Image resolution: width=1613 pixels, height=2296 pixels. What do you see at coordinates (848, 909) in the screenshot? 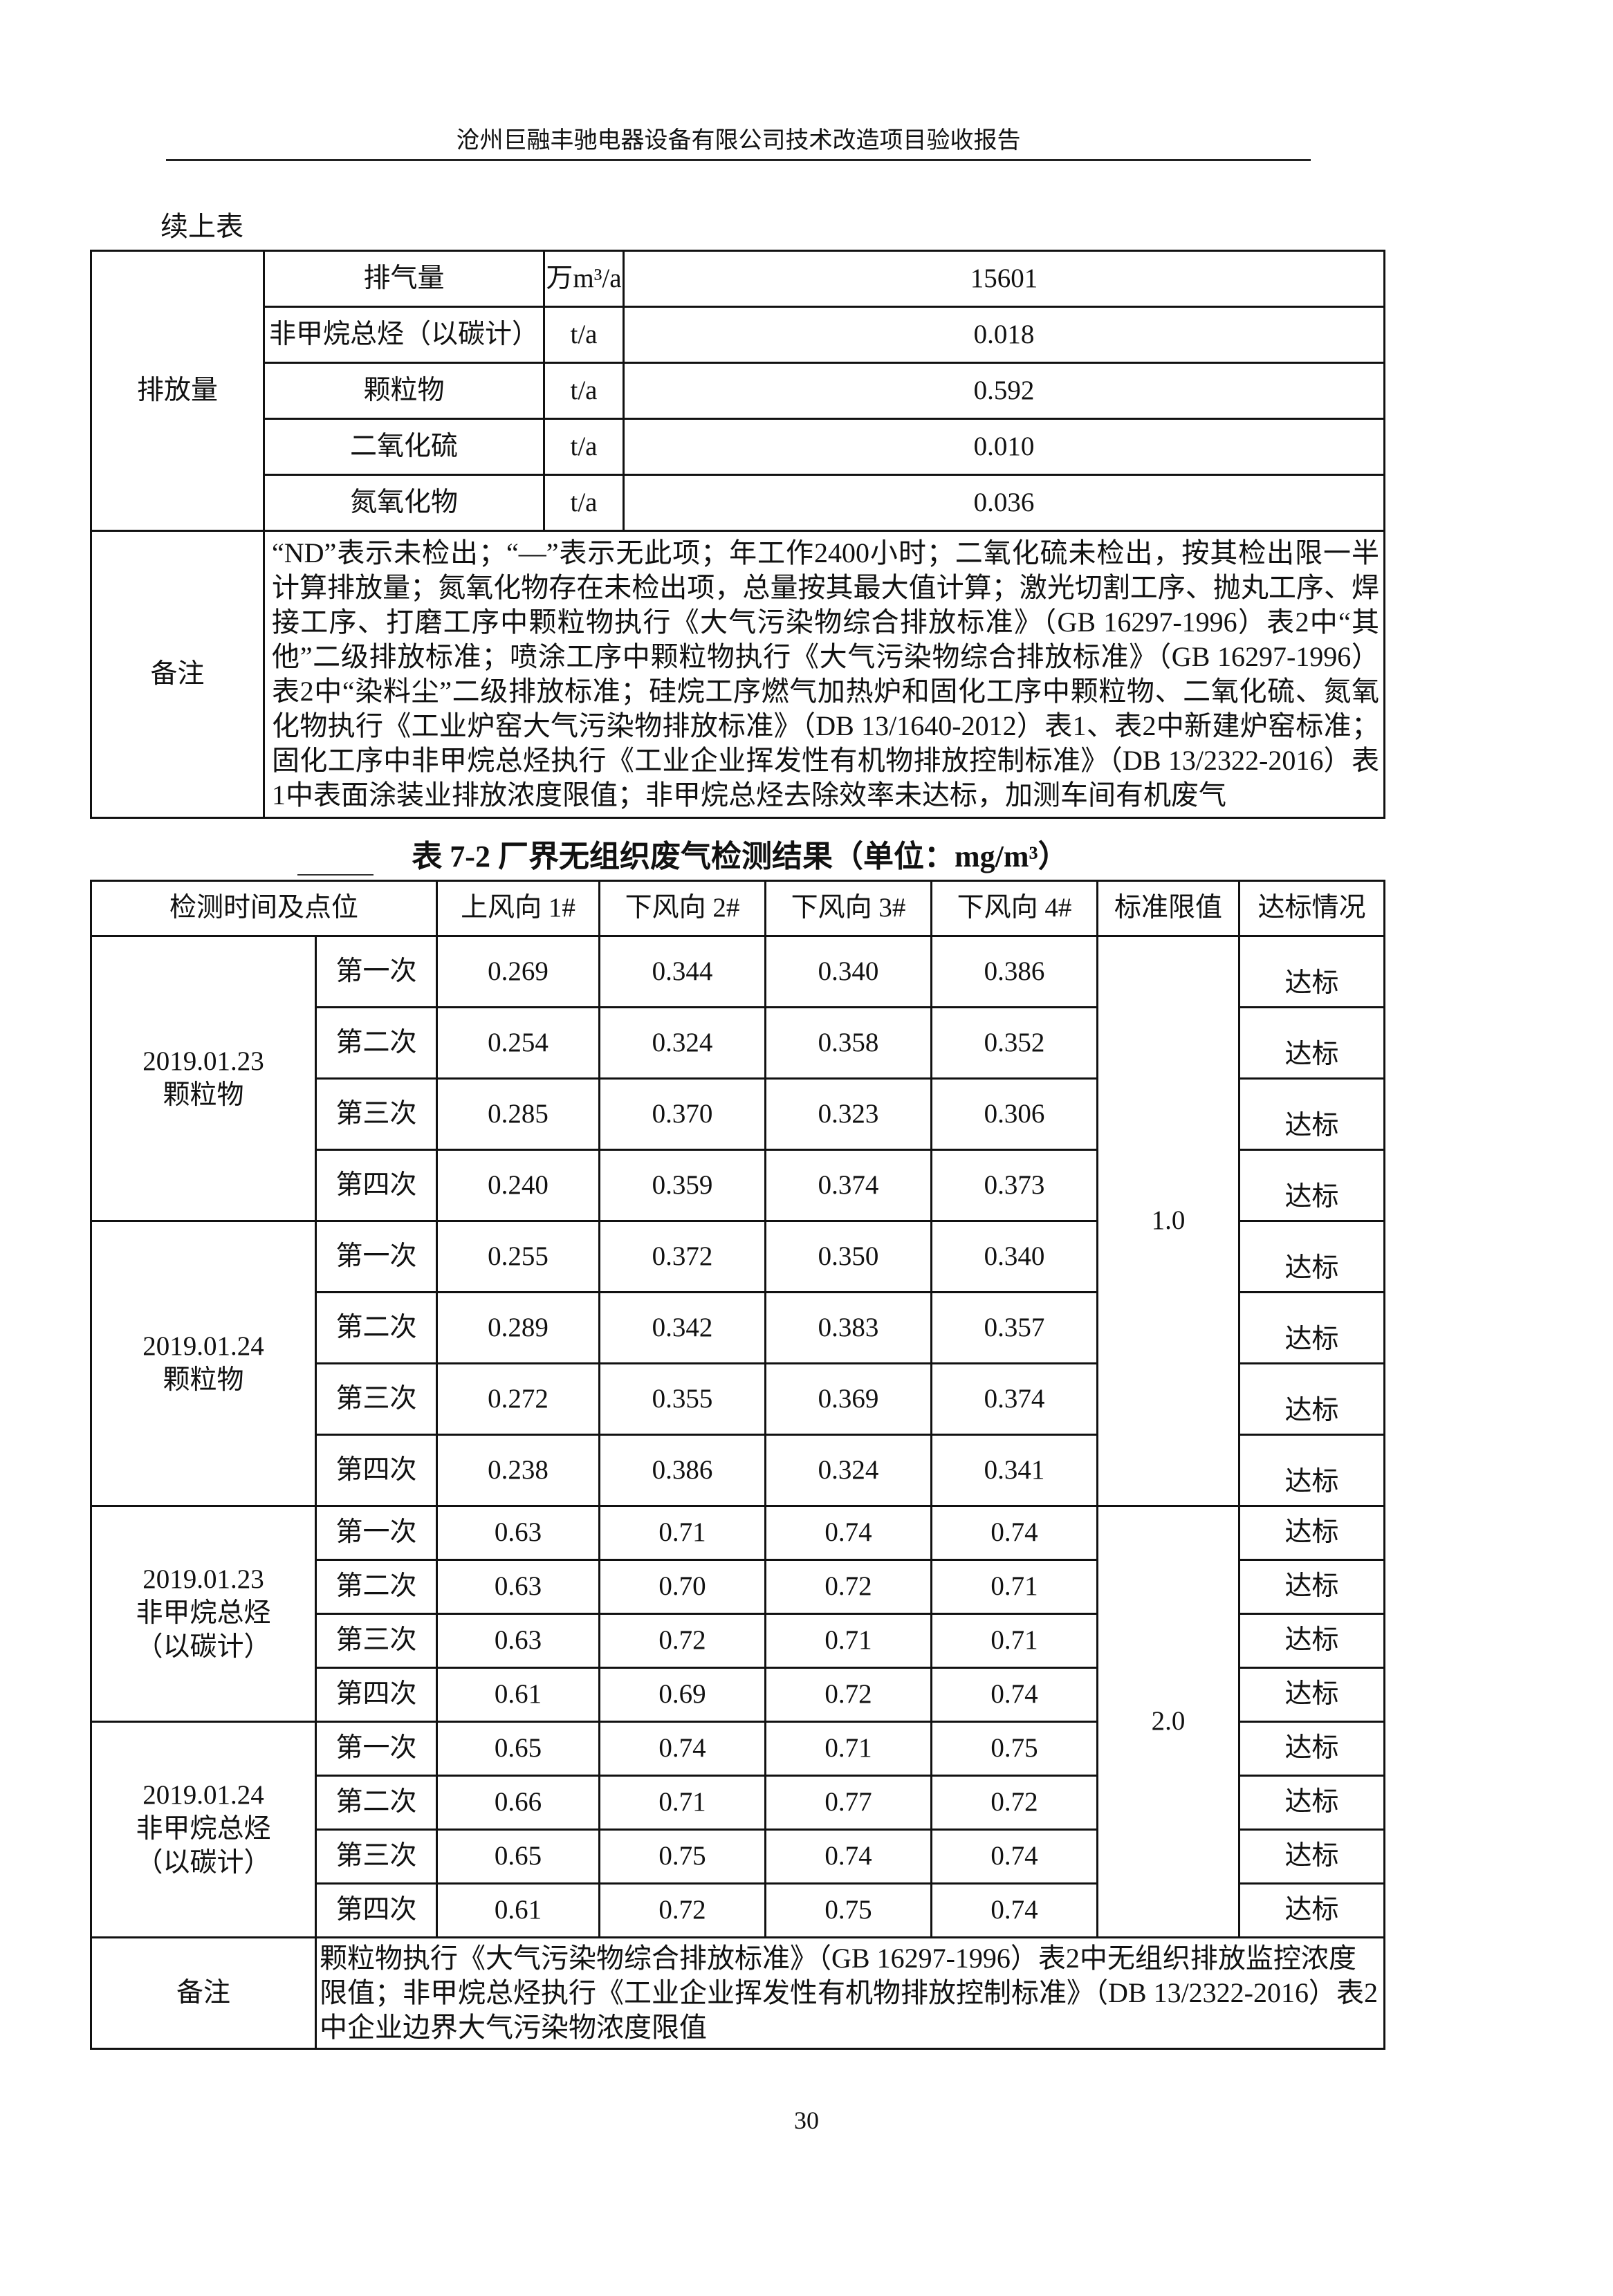
I see `column-header: 下风向 3#` at bounding box center [848, 909].